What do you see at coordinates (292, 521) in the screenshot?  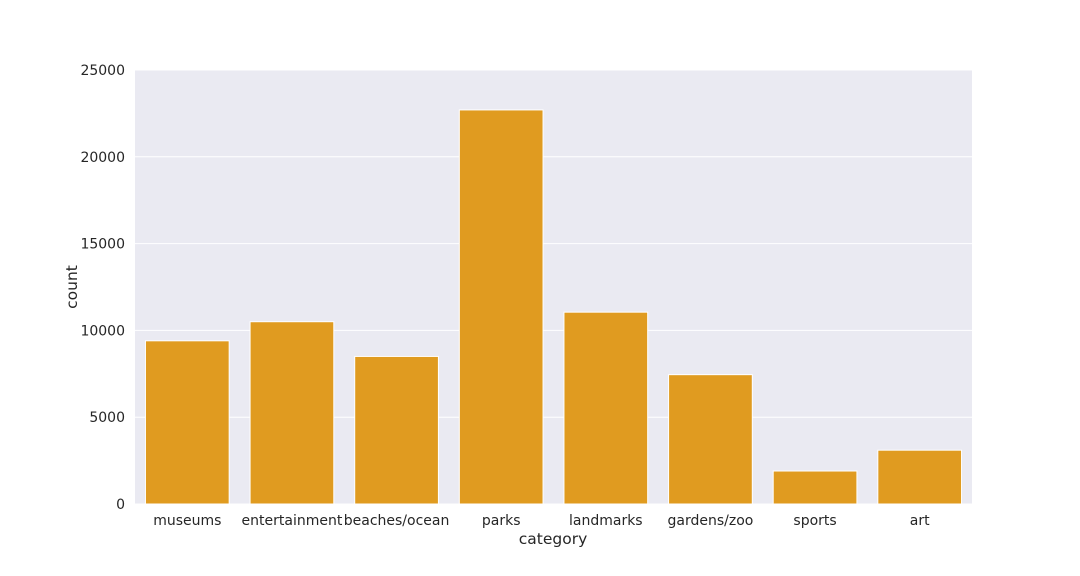 I see `x-tick-label: entertainment` at bounding box center [292, 521].